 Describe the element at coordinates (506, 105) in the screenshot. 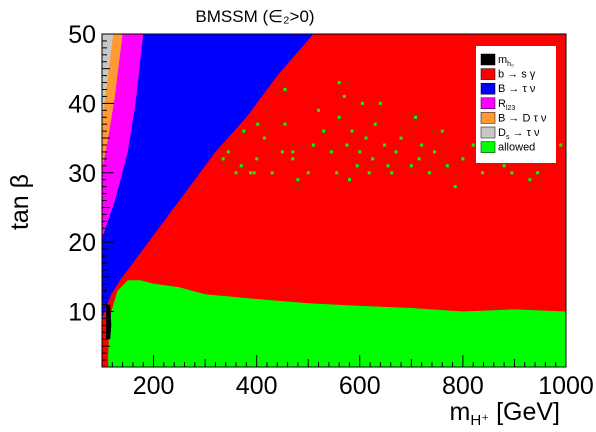

I see `legend-label: Rl23` at that location.